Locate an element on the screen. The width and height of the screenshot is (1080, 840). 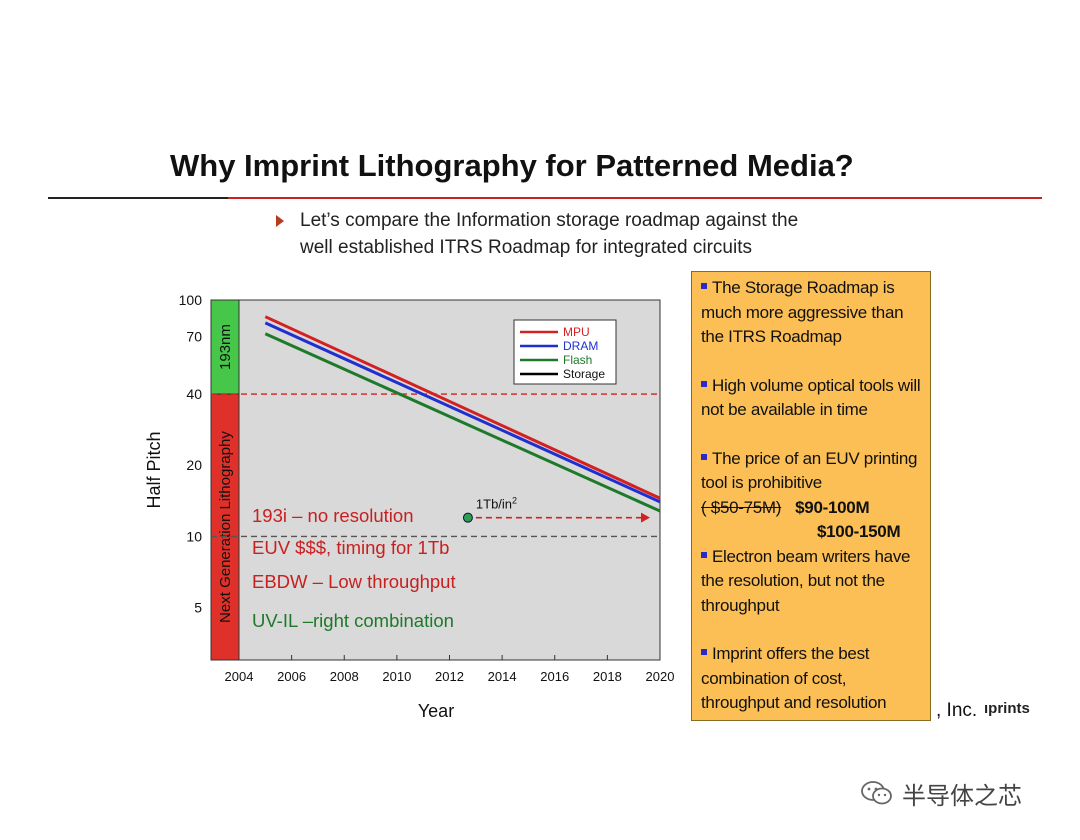
x-tick-label: 2010 is located at coordinates (396, 676).